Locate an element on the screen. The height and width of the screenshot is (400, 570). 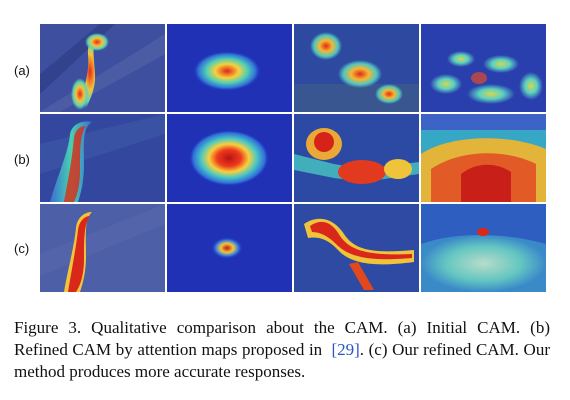
cam-image-b-center-blob is located at coordinates (229, 158).